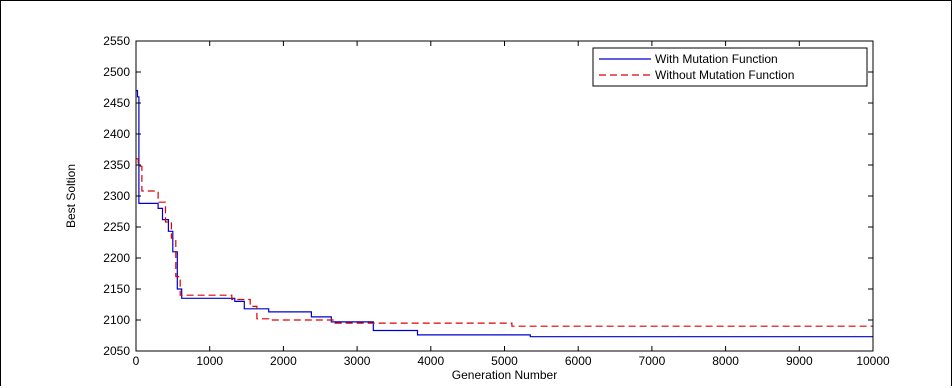  I want to click on y-tick-label: 2450, so click(116, 103).